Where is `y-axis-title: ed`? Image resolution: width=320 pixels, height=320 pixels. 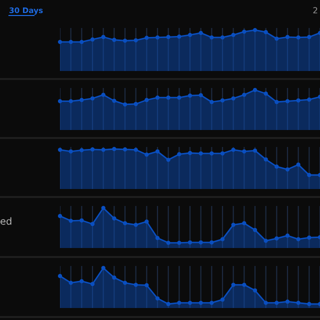
y-axis-title: ed is located at coordinates (6, 221).